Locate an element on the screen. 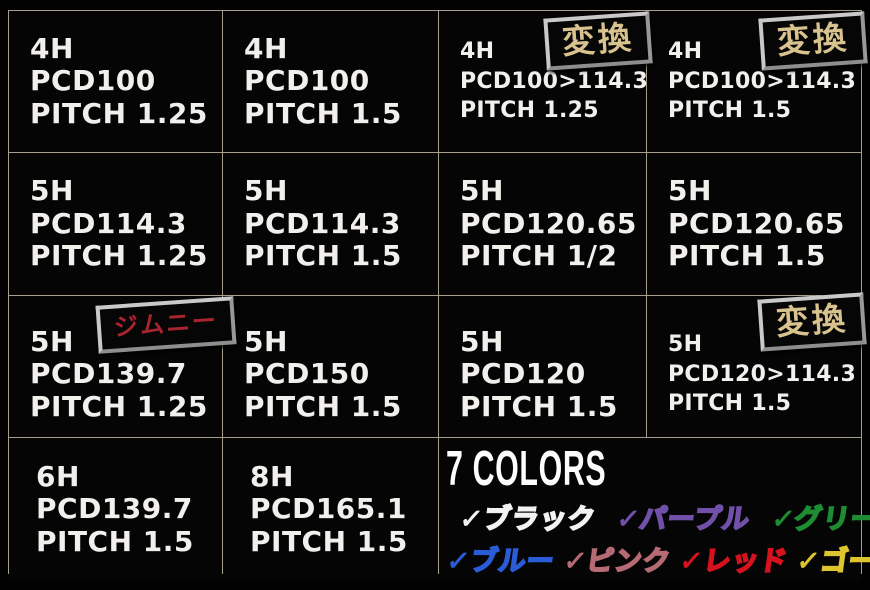  color-label-gold: ✓ ゴールド is located at coordinates (832, 558).